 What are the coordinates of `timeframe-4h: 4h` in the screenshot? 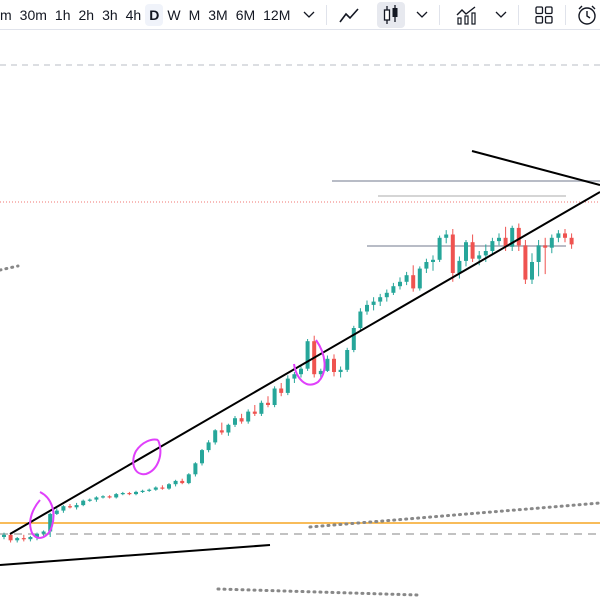 It's located at (133, 14).